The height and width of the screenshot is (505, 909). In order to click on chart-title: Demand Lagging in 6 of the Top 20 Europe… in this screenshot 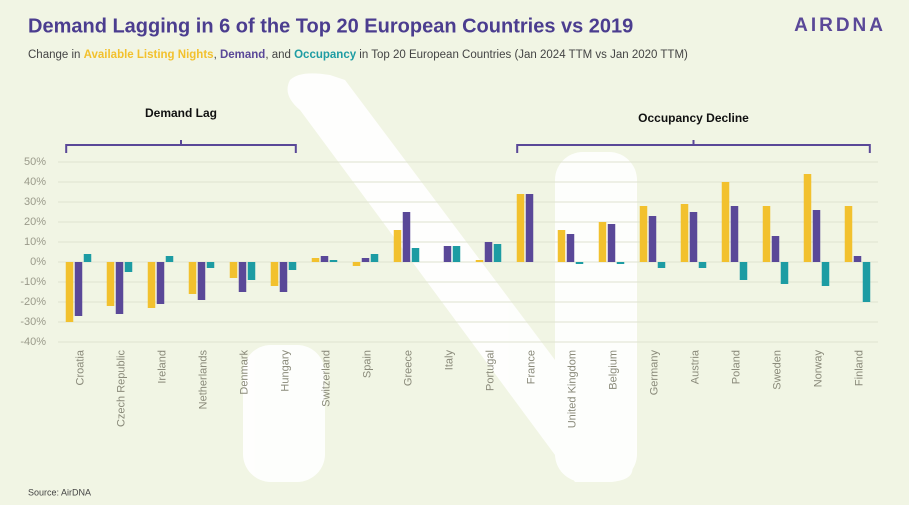, I will do `click(330, 26)`.